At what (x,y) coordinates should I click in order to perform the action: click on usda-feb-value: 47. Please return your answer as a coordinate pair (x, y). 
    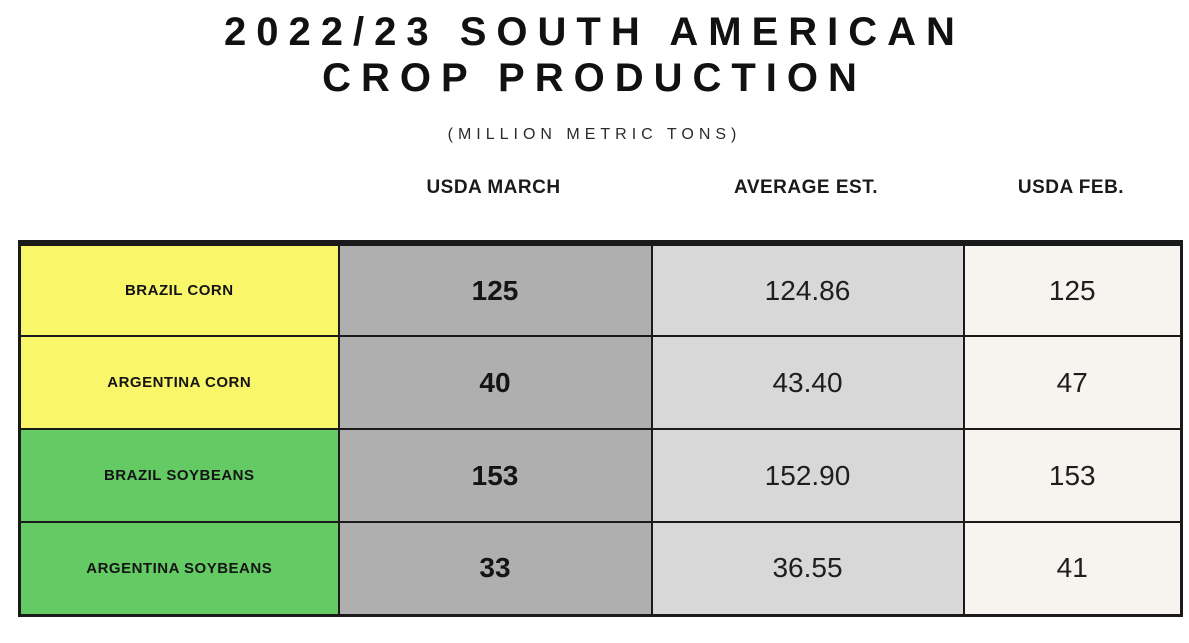
    Looking at the image, I should click on (1072, 383).